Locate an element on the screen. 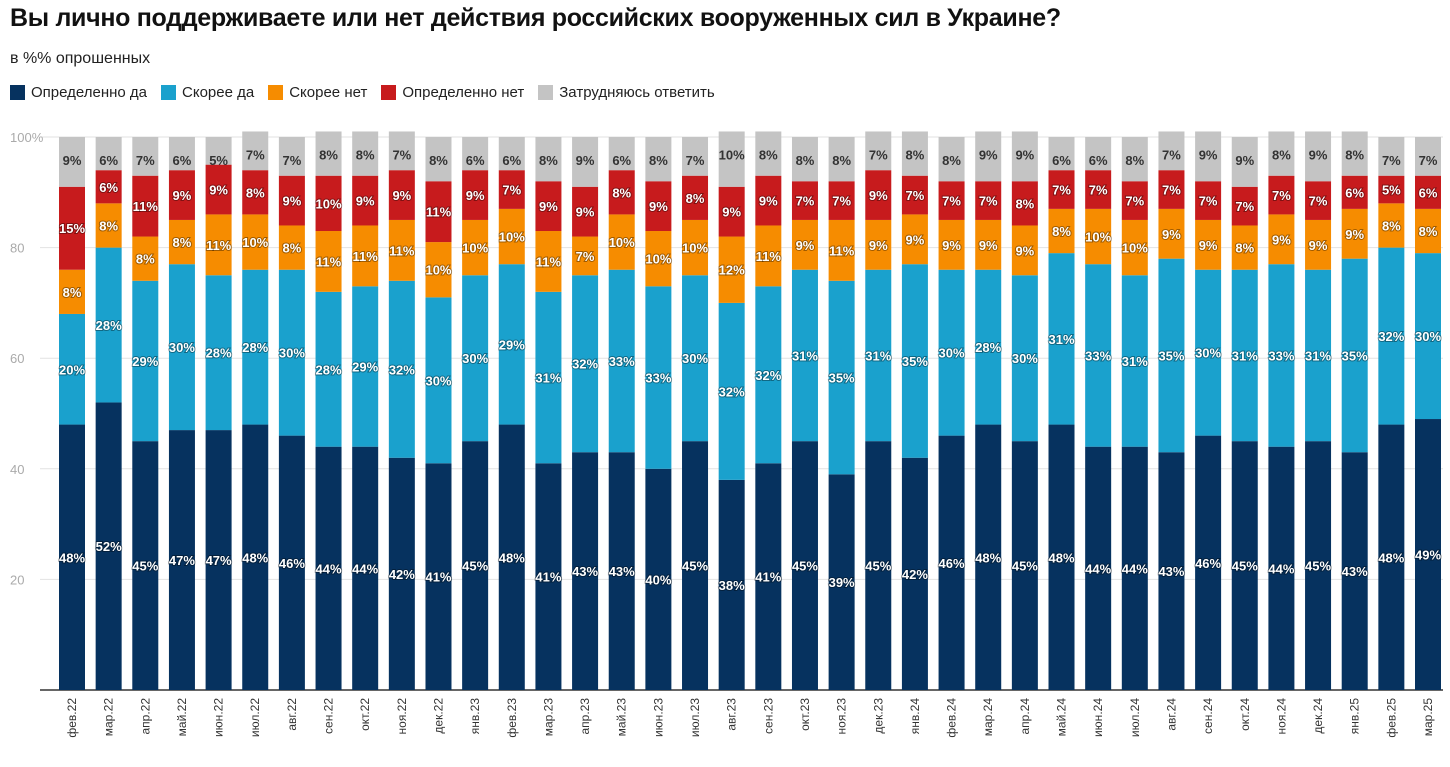 Image resolution: width=1450 pixels, height=767 pixels. data-label: 12% is located at coordinates (732, 270).